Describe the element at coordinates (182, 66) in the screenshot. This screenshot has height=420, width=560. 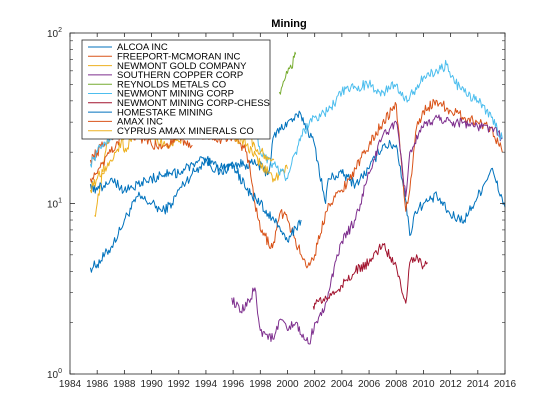
I see `legend-entry: NEWMONT GOLD COMPANY` at that location.